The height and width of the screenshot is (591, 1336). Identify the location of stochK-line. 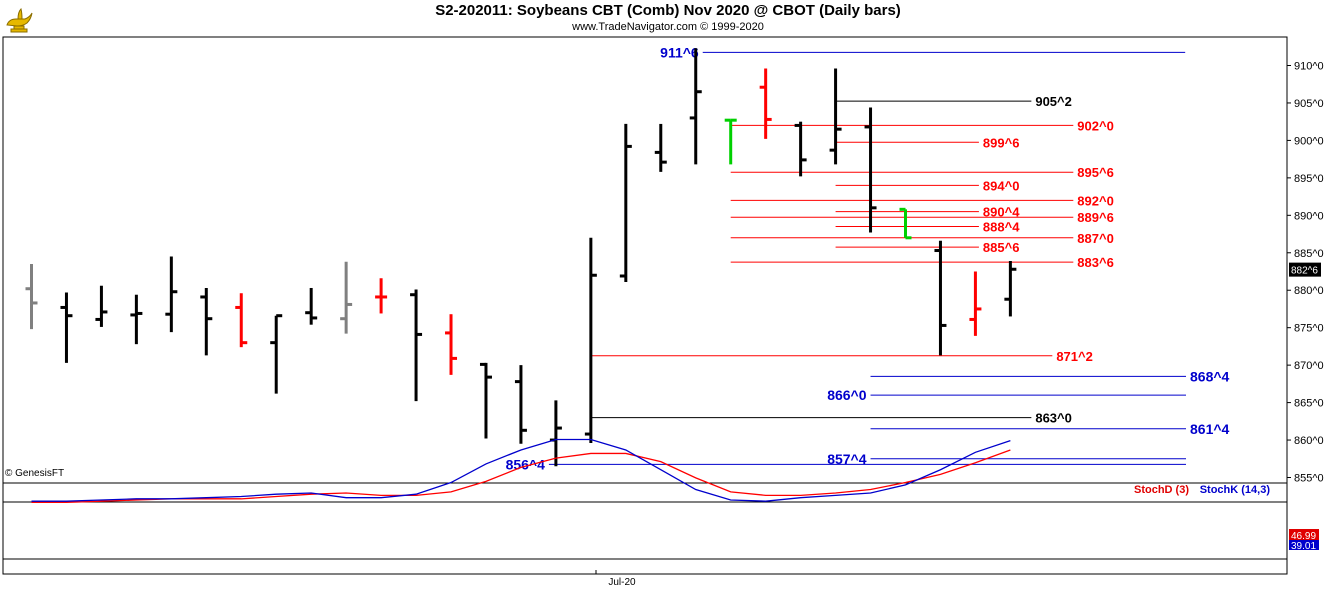
(521, 470).